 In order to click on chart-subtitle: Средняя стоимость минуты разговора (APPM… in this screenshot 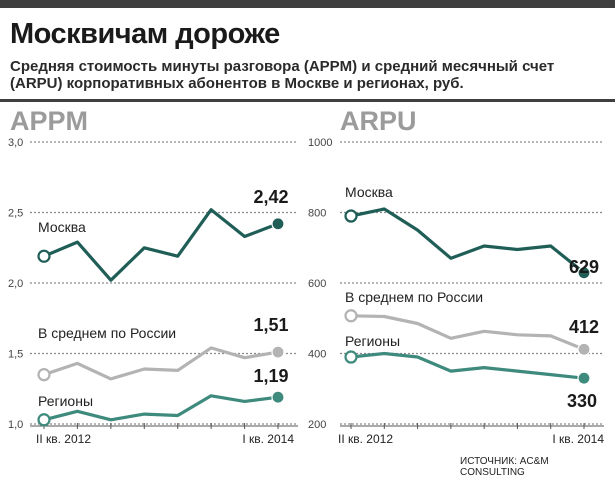, I will do `click(282, 75)`.